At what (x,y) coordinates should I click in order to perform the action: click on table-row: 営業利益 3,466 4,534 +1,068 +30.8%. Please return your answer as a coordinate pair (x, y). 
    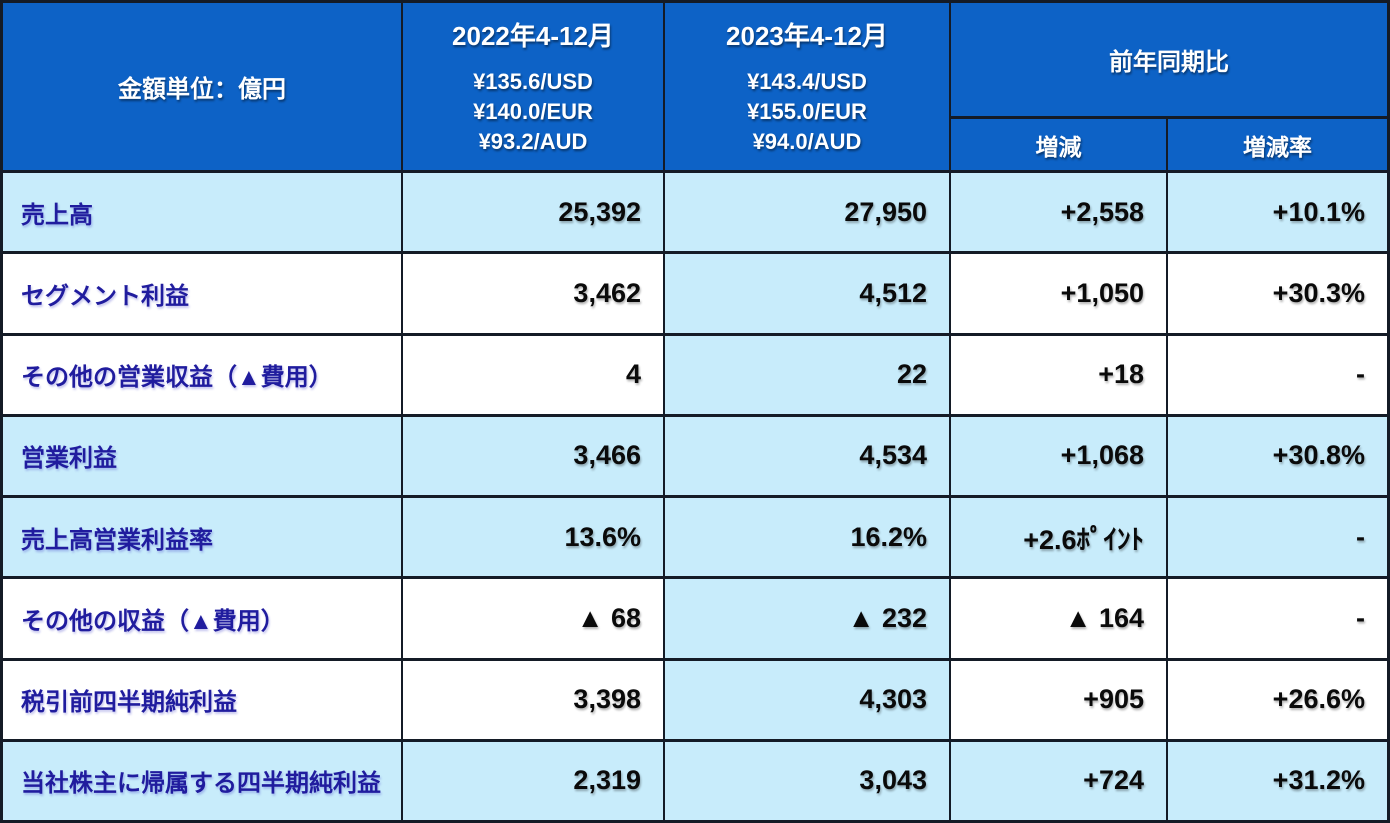
    Looking at the image, I should click on (695, 457).